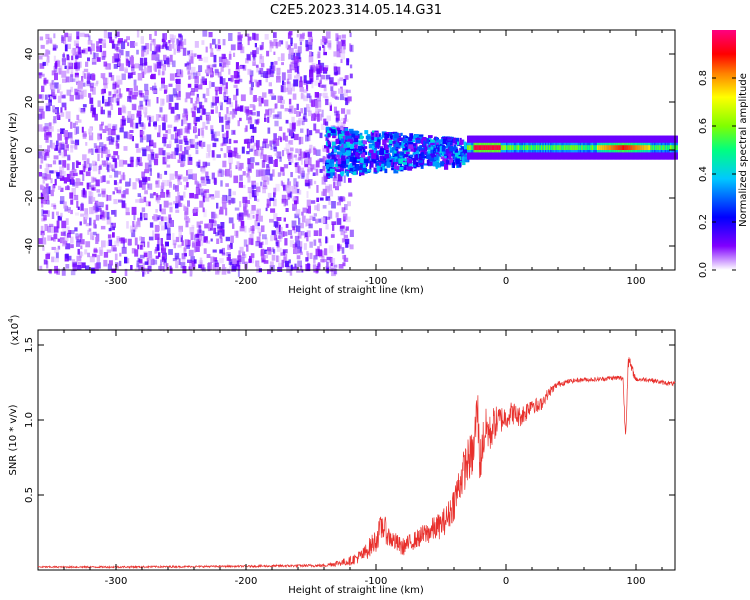 The image size is (750, 600). Describe the element at coordinates (703, 126) in the screenshot. I see `colorbar-tick-label: 0.6` at that location.